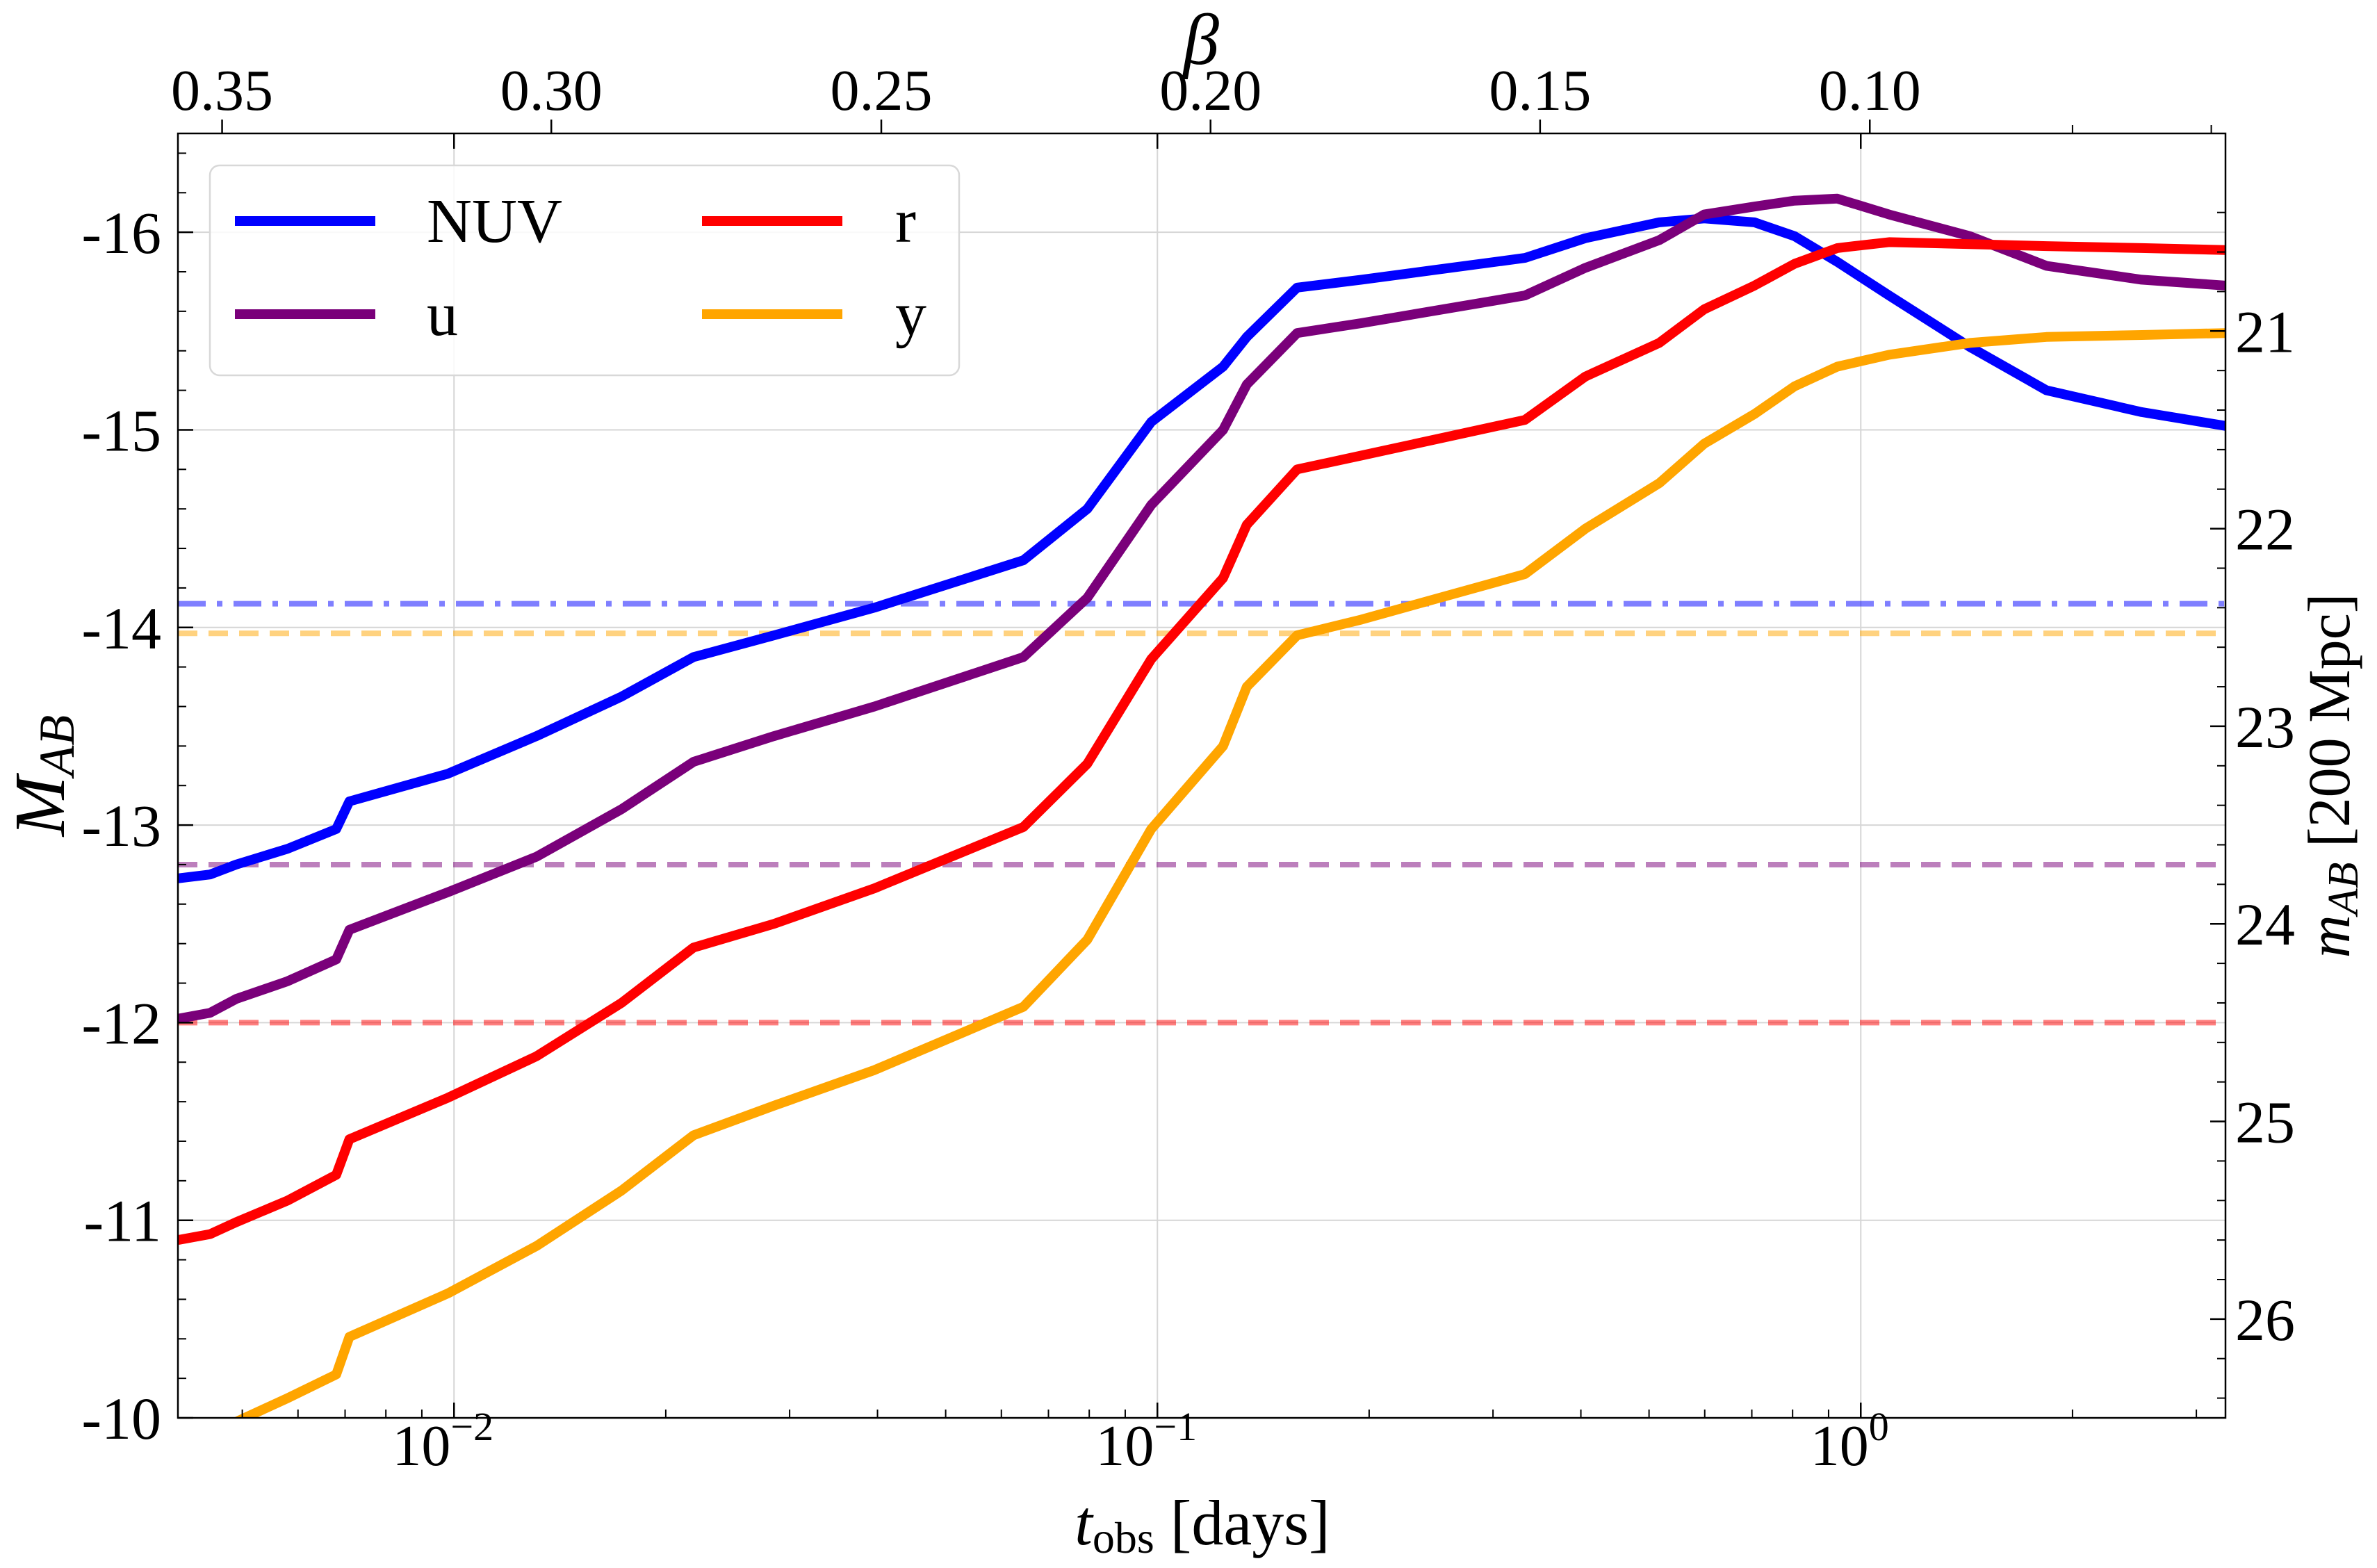 The height and width of the screenshot is (1568, 2377). Describe the element at coordinates (2265, 1122) in the screenshot. I see `y2-tick-label: 25` at that location.